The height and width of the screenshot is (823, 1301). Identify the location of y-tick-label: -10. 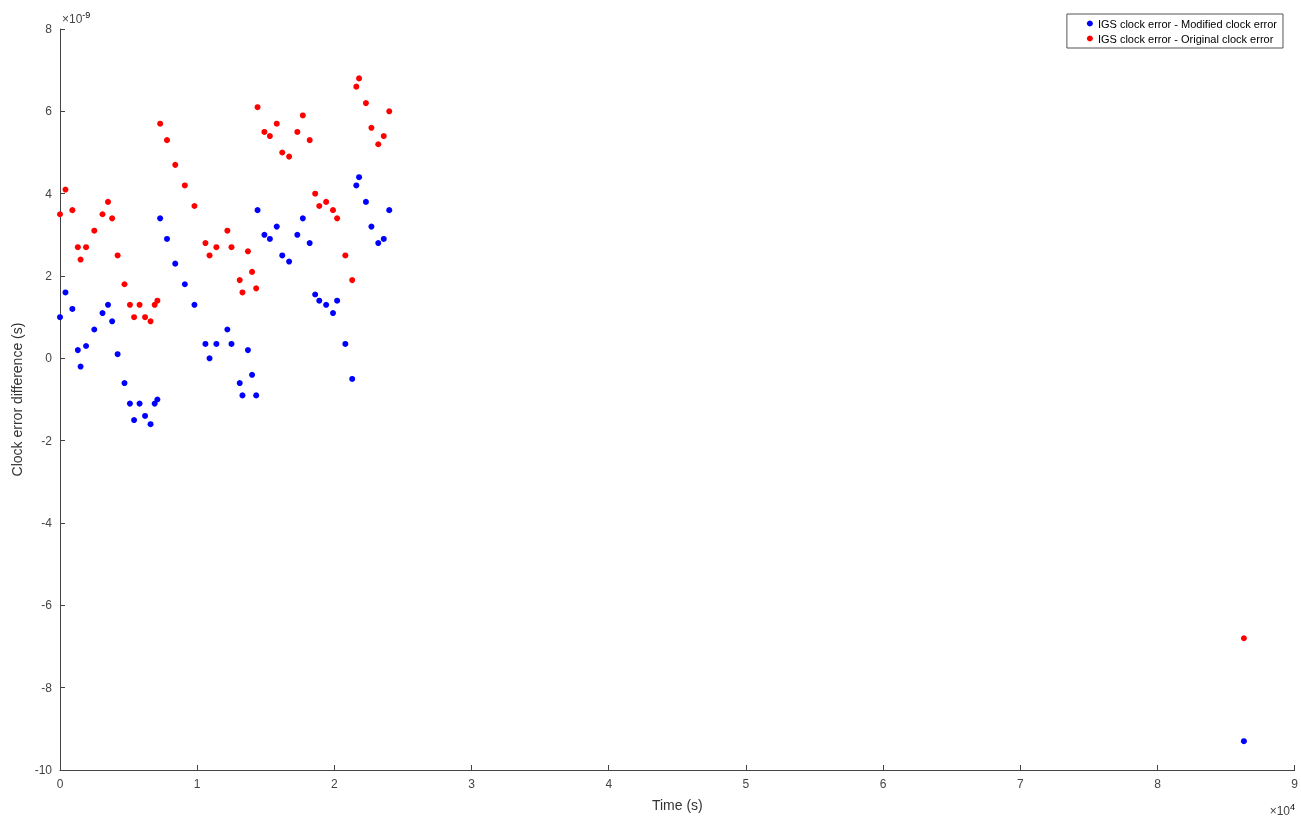
(43, 770).